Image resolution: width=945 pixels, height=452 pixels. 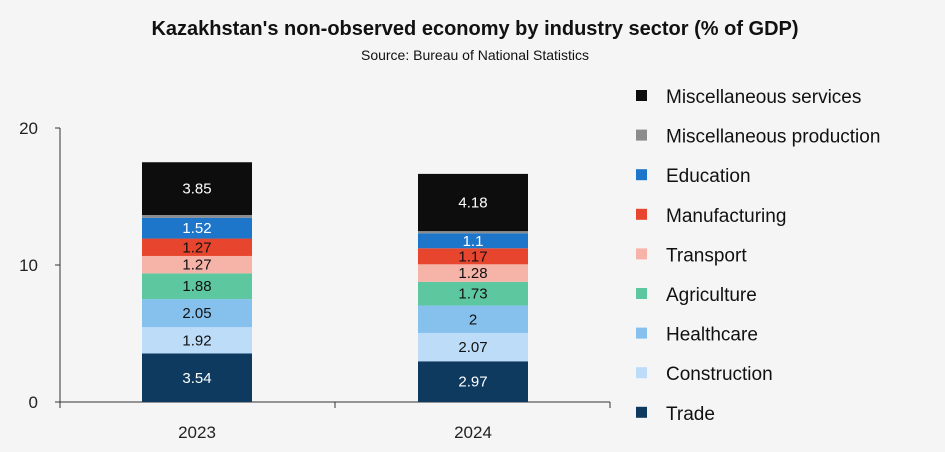 I want to click on legend-label: Education, so click(x=708, y=176).